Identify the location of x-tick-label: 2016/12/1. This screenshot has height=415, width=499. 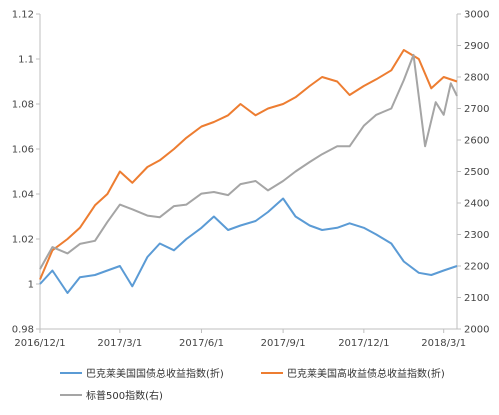
(39, 343).